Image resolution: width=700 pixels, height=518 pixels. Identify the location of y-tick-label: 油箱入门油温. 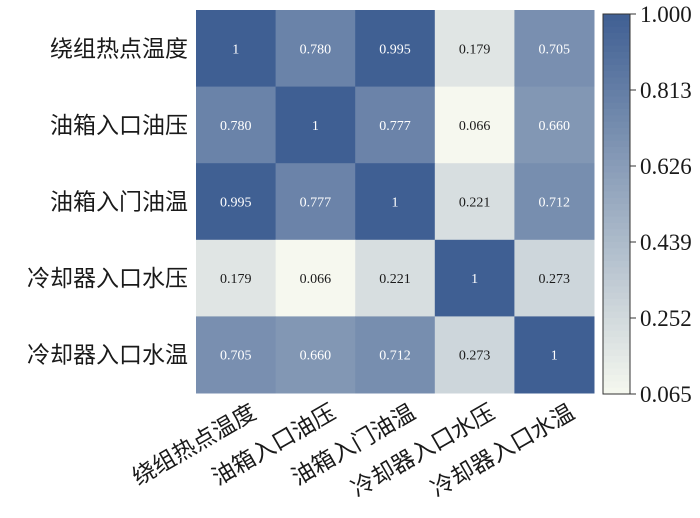
(119, 203).